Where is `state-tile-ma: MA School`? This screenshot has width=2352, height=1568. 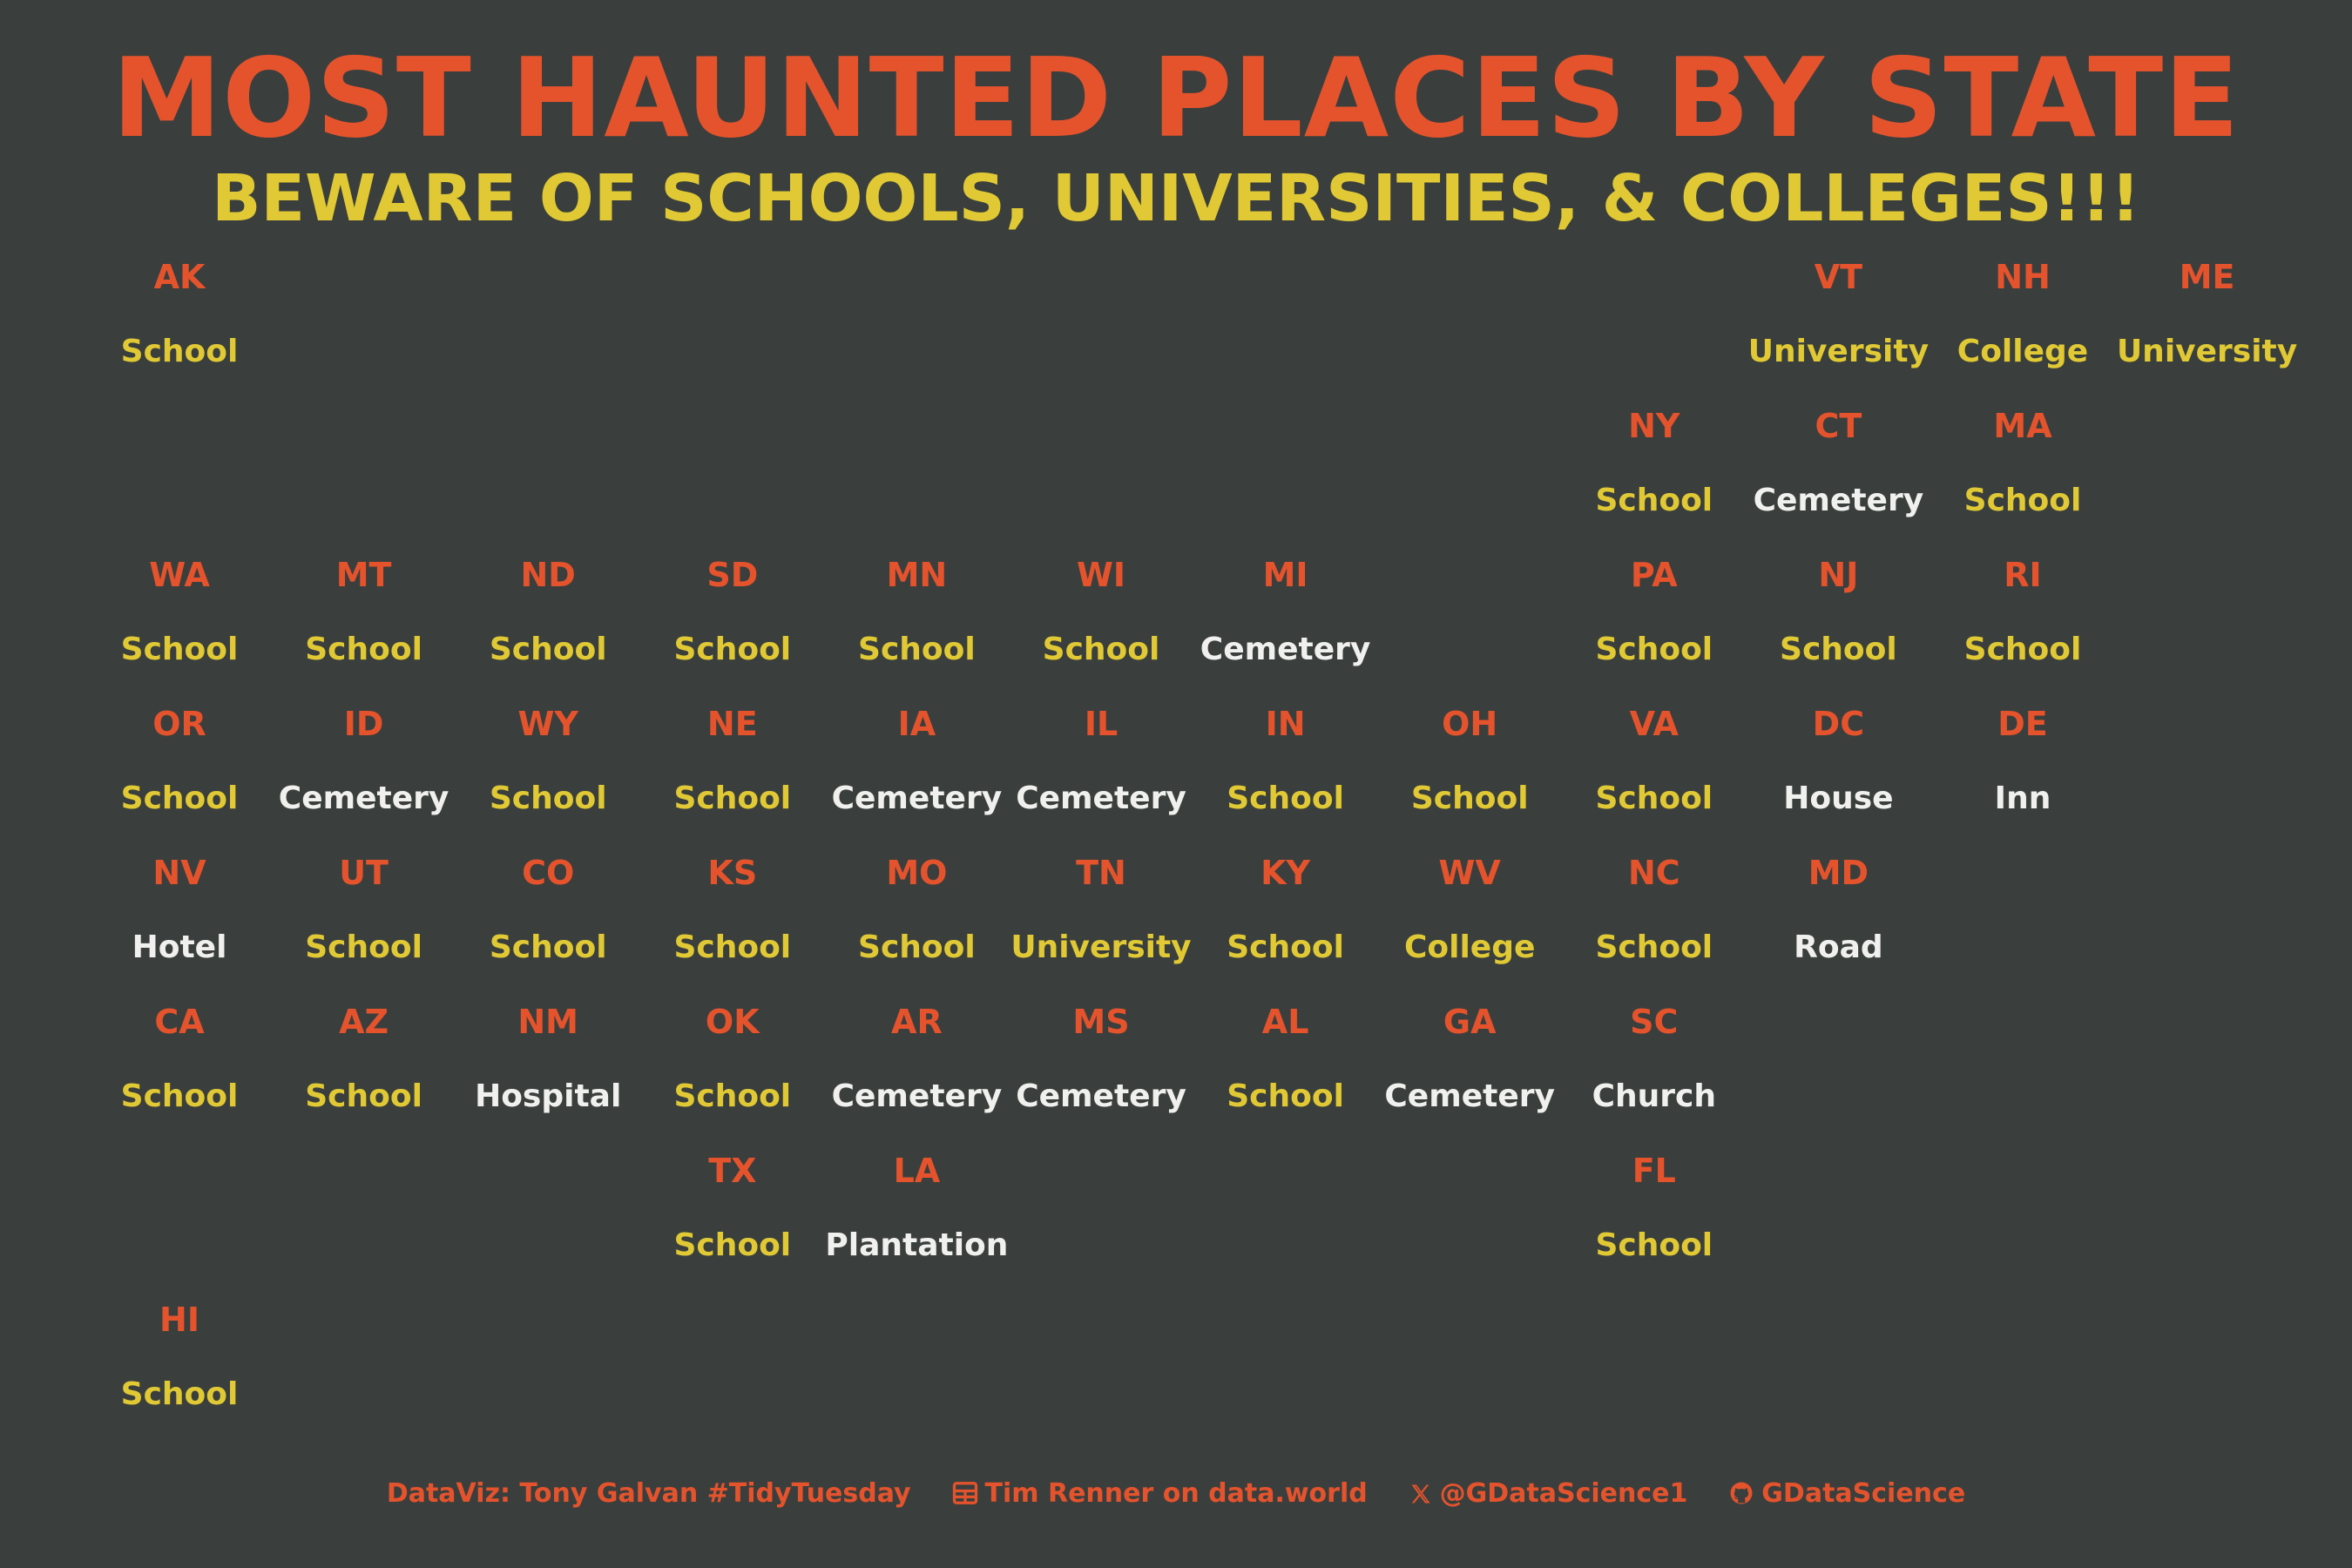 state-tile-ma: MA School is located at coordinates (2023, 481).